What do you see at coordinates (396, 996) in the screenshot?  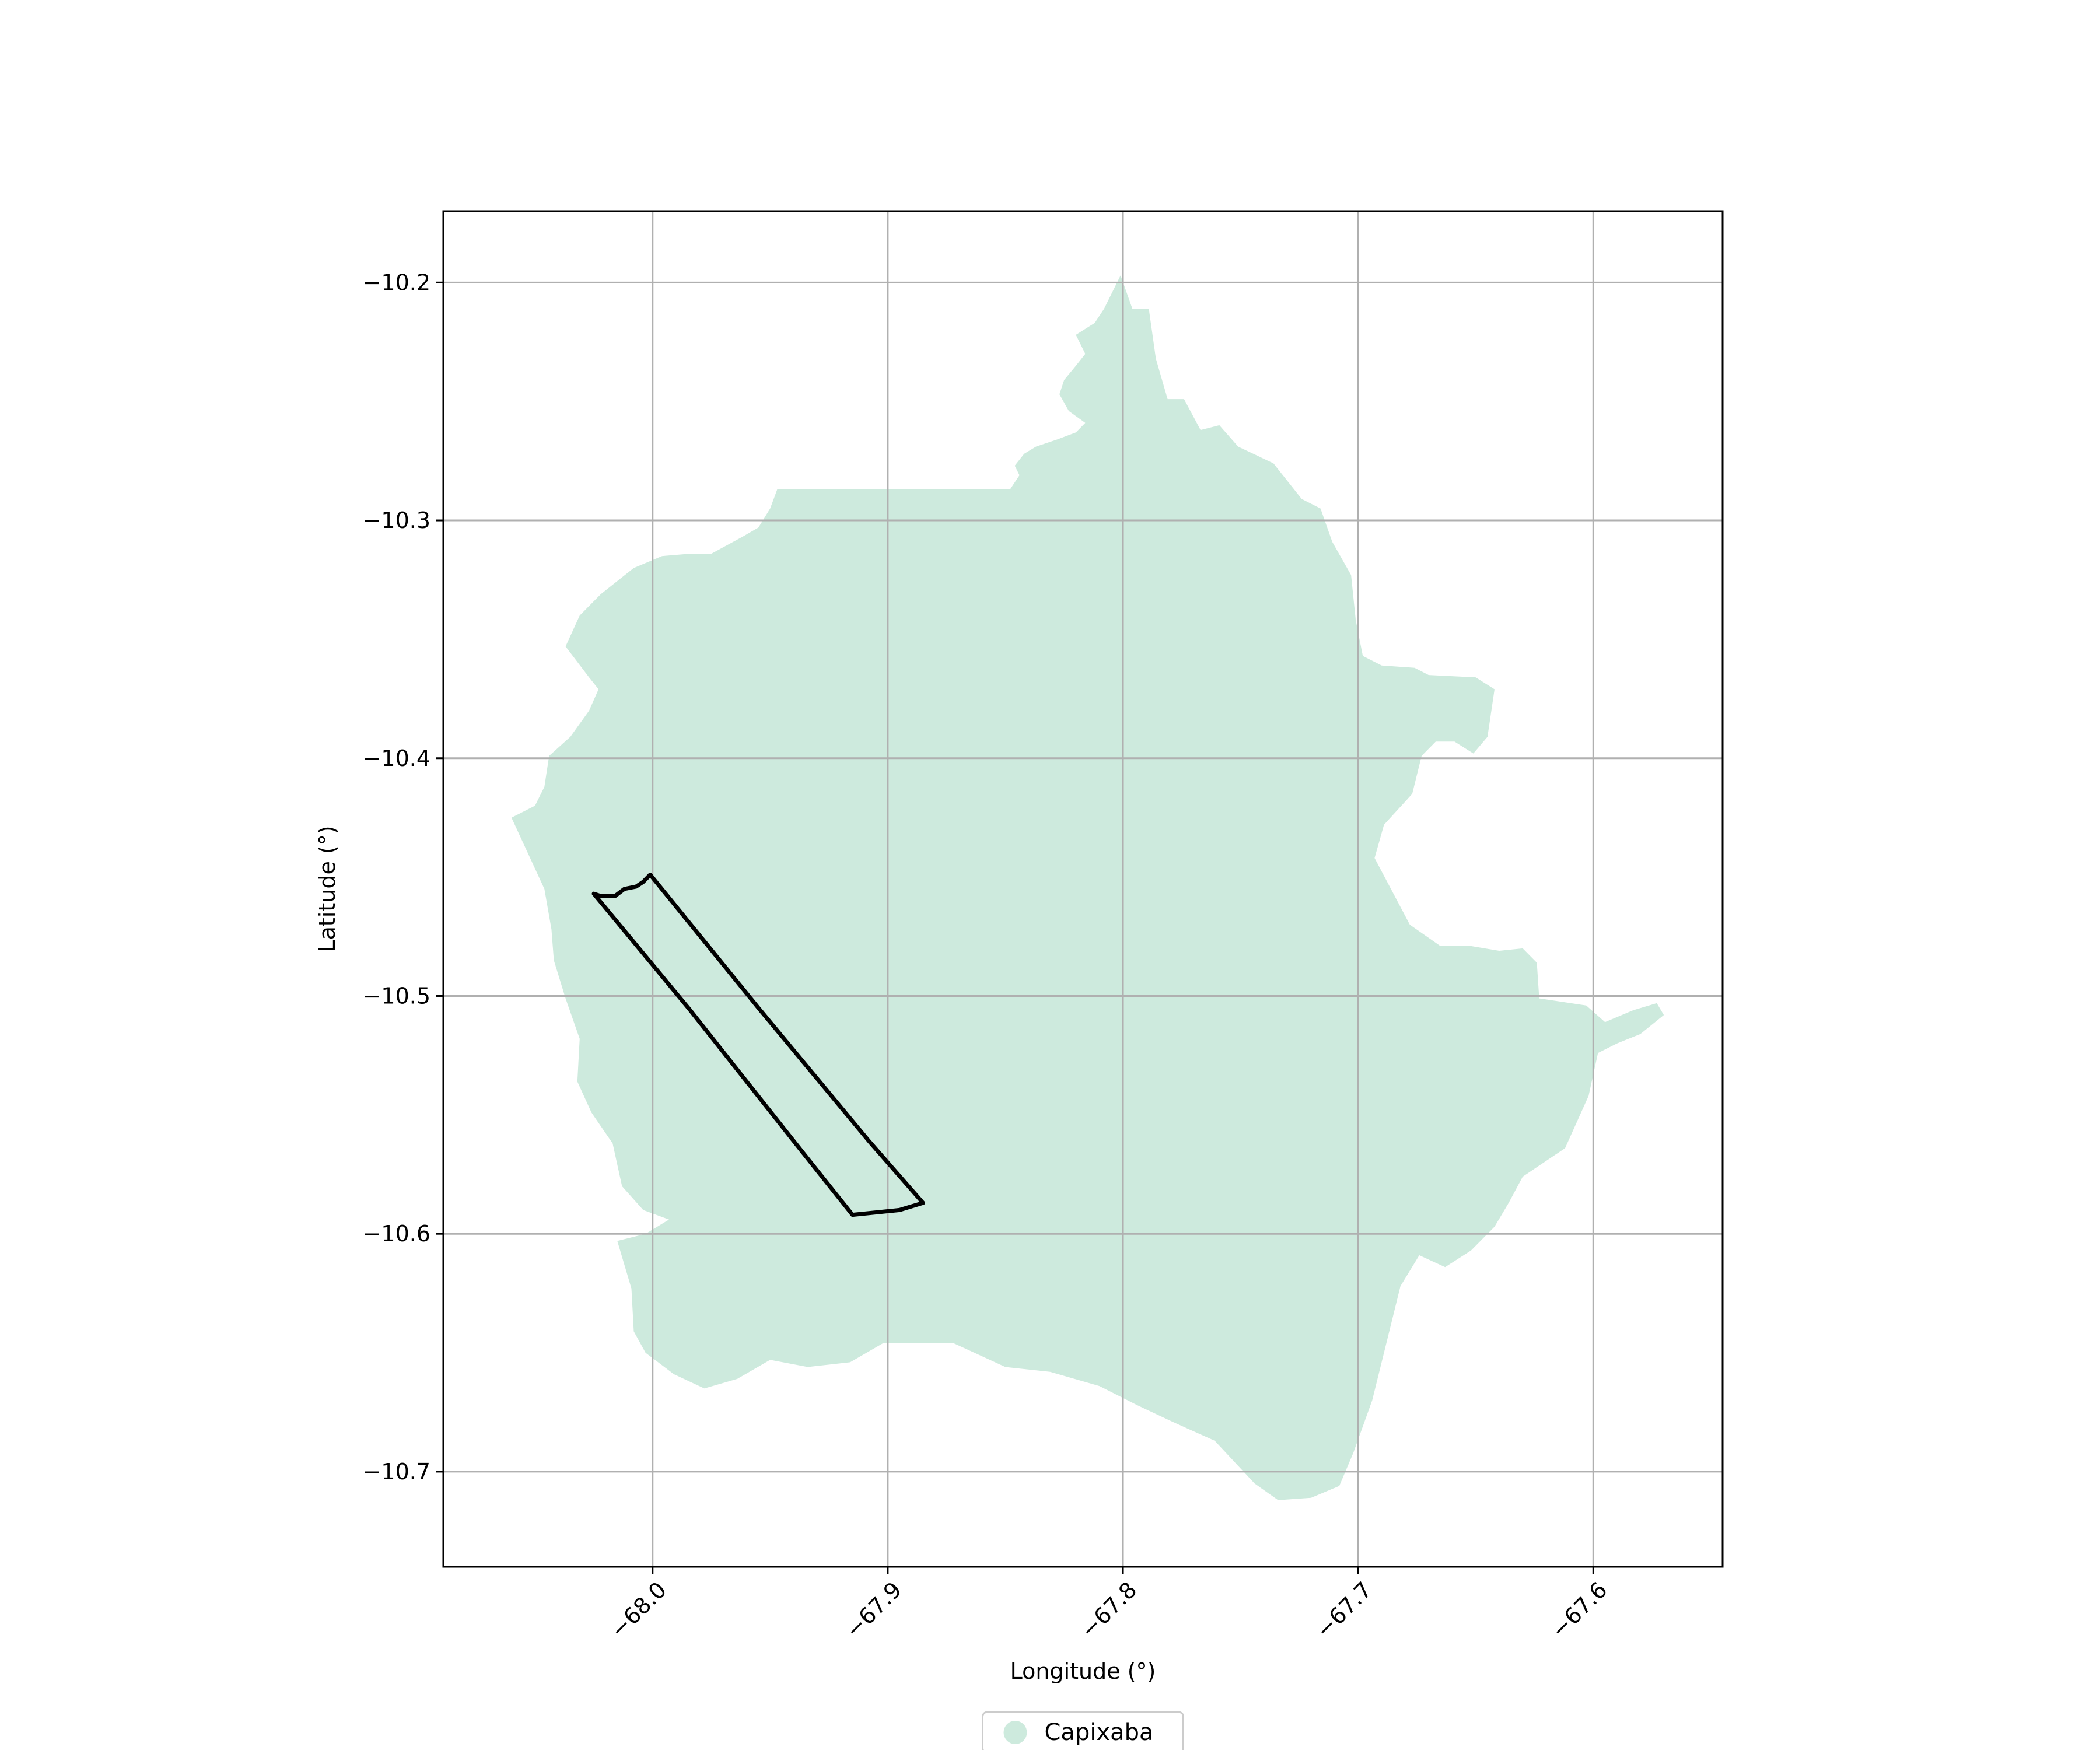 I see `y-tick-label: −10.5` at bounding box center [396, 996].